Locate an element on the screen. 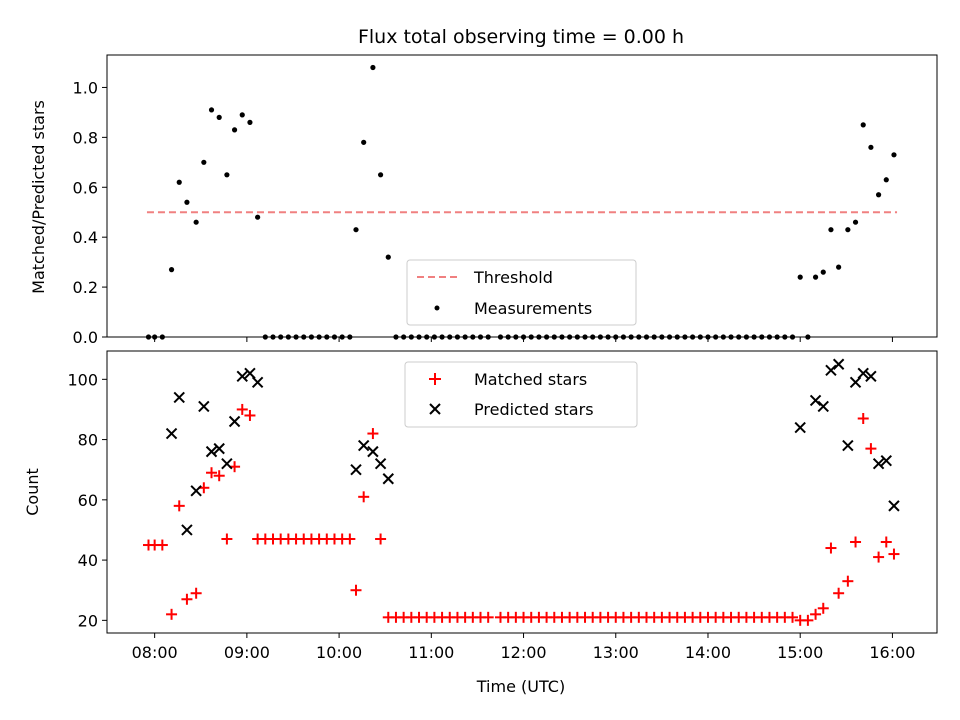  top-legend-box is located at coordinates (521, 292).